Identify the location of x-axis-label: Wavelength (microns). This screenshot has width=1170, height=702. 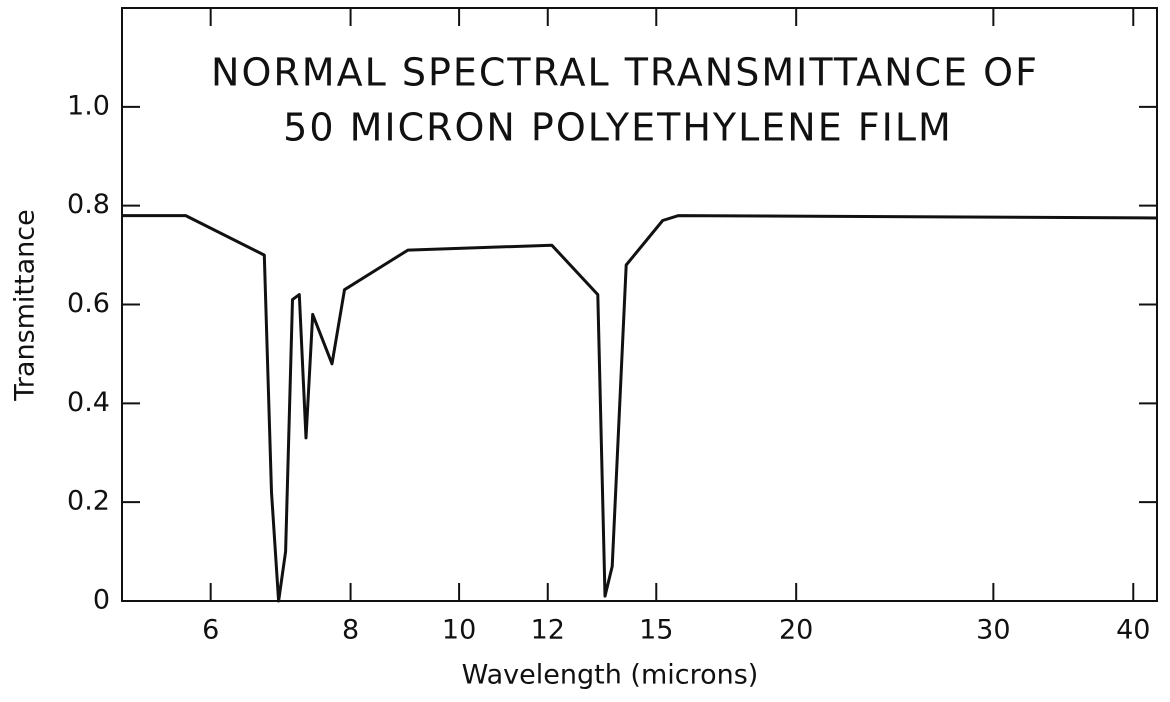
(610, 675).